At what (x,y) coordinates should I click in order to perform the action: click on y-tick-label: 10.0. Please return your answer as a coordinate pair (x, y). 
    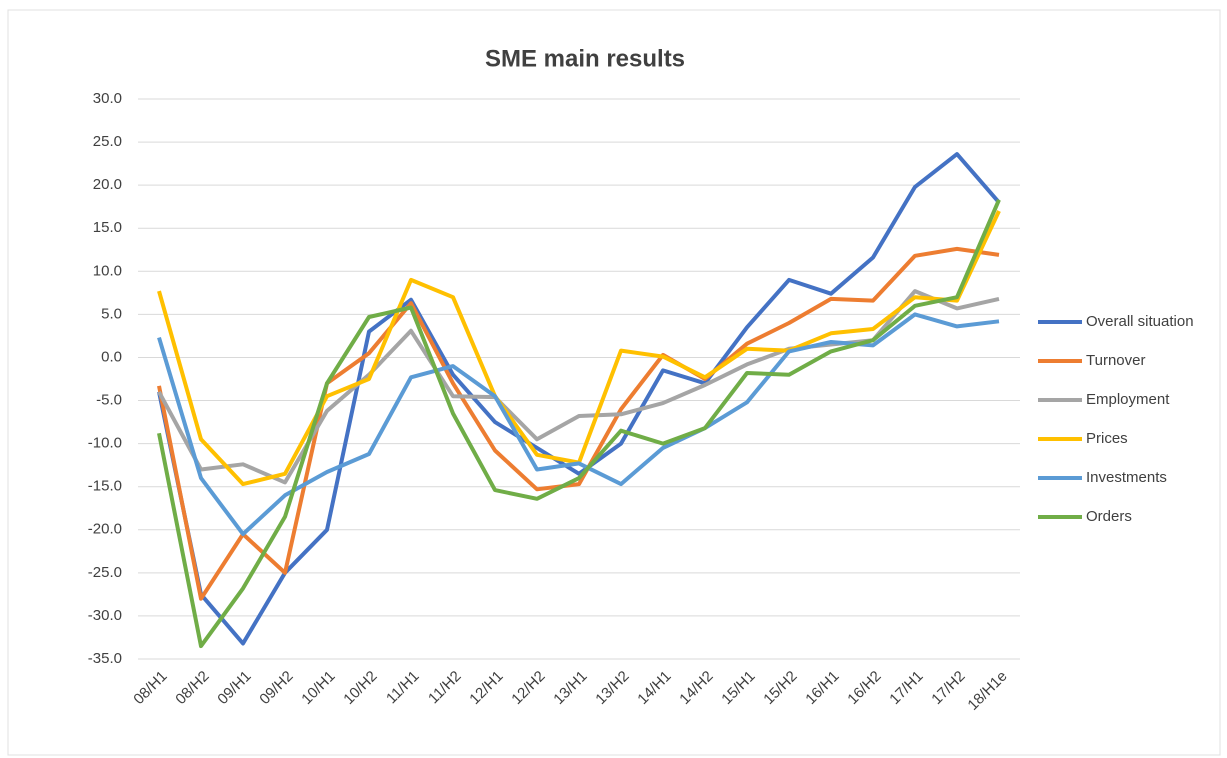
    Looking at the image, I should click on (107, 270).